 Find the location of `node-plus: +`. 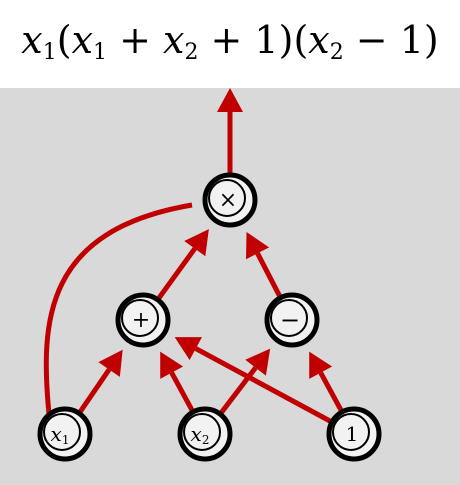

node-plus: + is located at coordinates (143, 320).